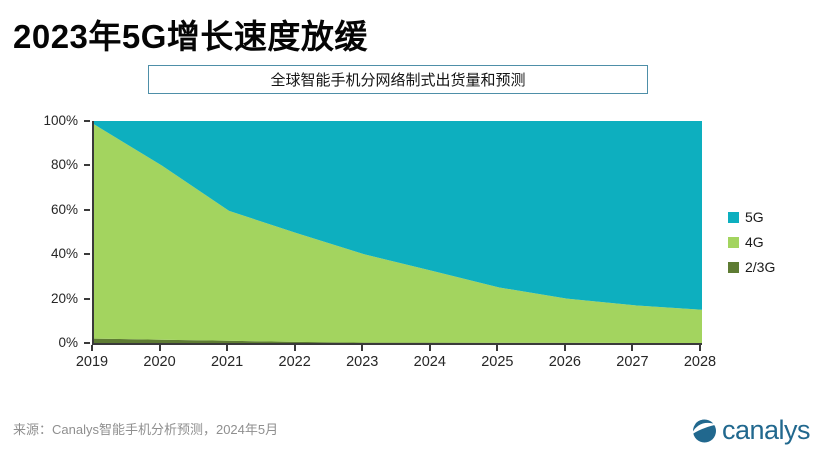  What do you see at coordinates (190, 36) in the screenshot?
I see `page-title: 2023年5G增长速度放缓` at bounding box center [190, 36].